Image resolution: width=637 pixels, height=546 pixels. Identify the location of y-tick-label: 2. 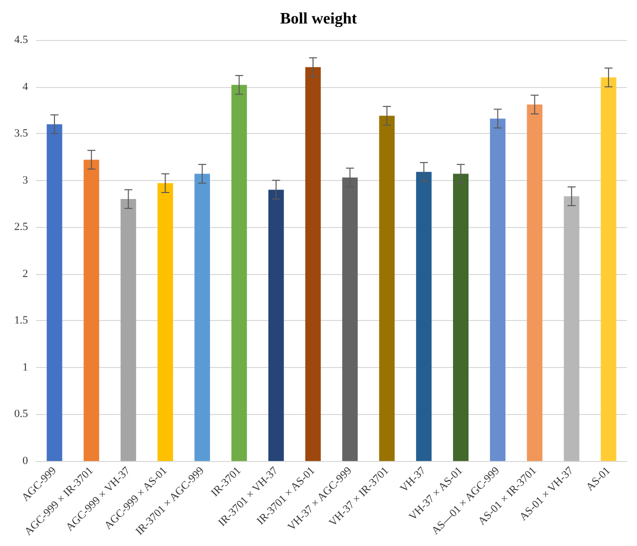
(25, 274).